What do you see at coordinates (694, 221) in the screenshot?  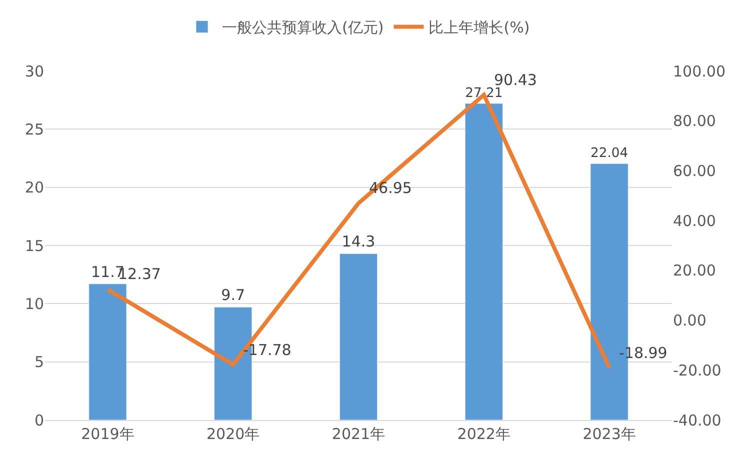 I see `y2-tick-label: 40.00` at bounding box center [694, 221].